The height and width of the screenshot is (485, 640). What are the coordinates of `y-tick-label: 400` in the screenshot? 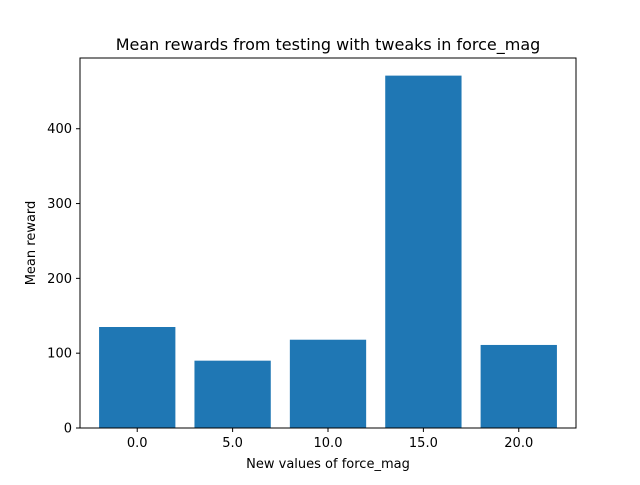 It's located at (59, 129).